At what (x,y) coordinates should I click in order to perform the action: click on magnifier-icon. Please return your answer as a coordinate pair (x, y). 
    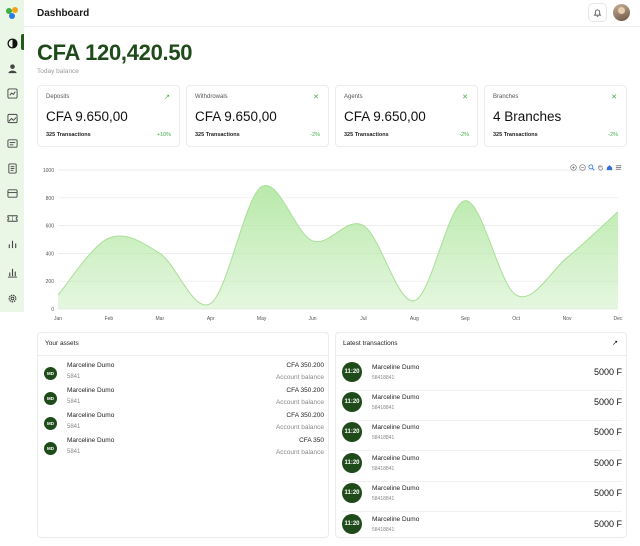
    Looking at the image, I should click on (591, 164).